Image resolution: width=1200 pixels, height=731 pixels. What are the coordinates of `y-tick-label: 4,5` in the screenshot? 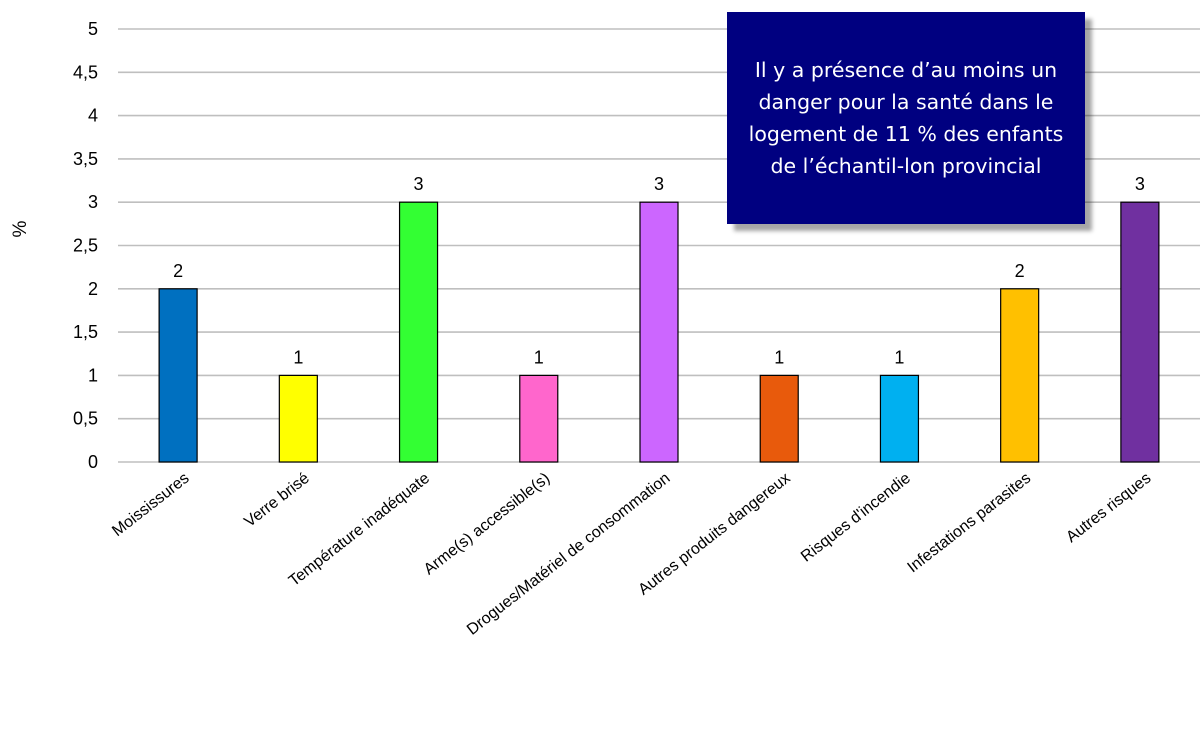 It's located at (85, 72).